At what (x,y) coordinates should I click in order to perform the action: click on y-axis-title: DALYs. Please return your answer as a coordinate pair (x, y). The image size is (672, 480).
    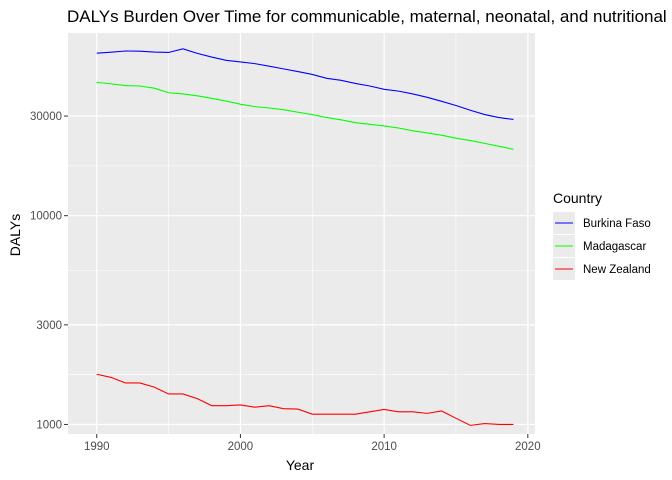
    Looking at the image, I should click on (15, 235).